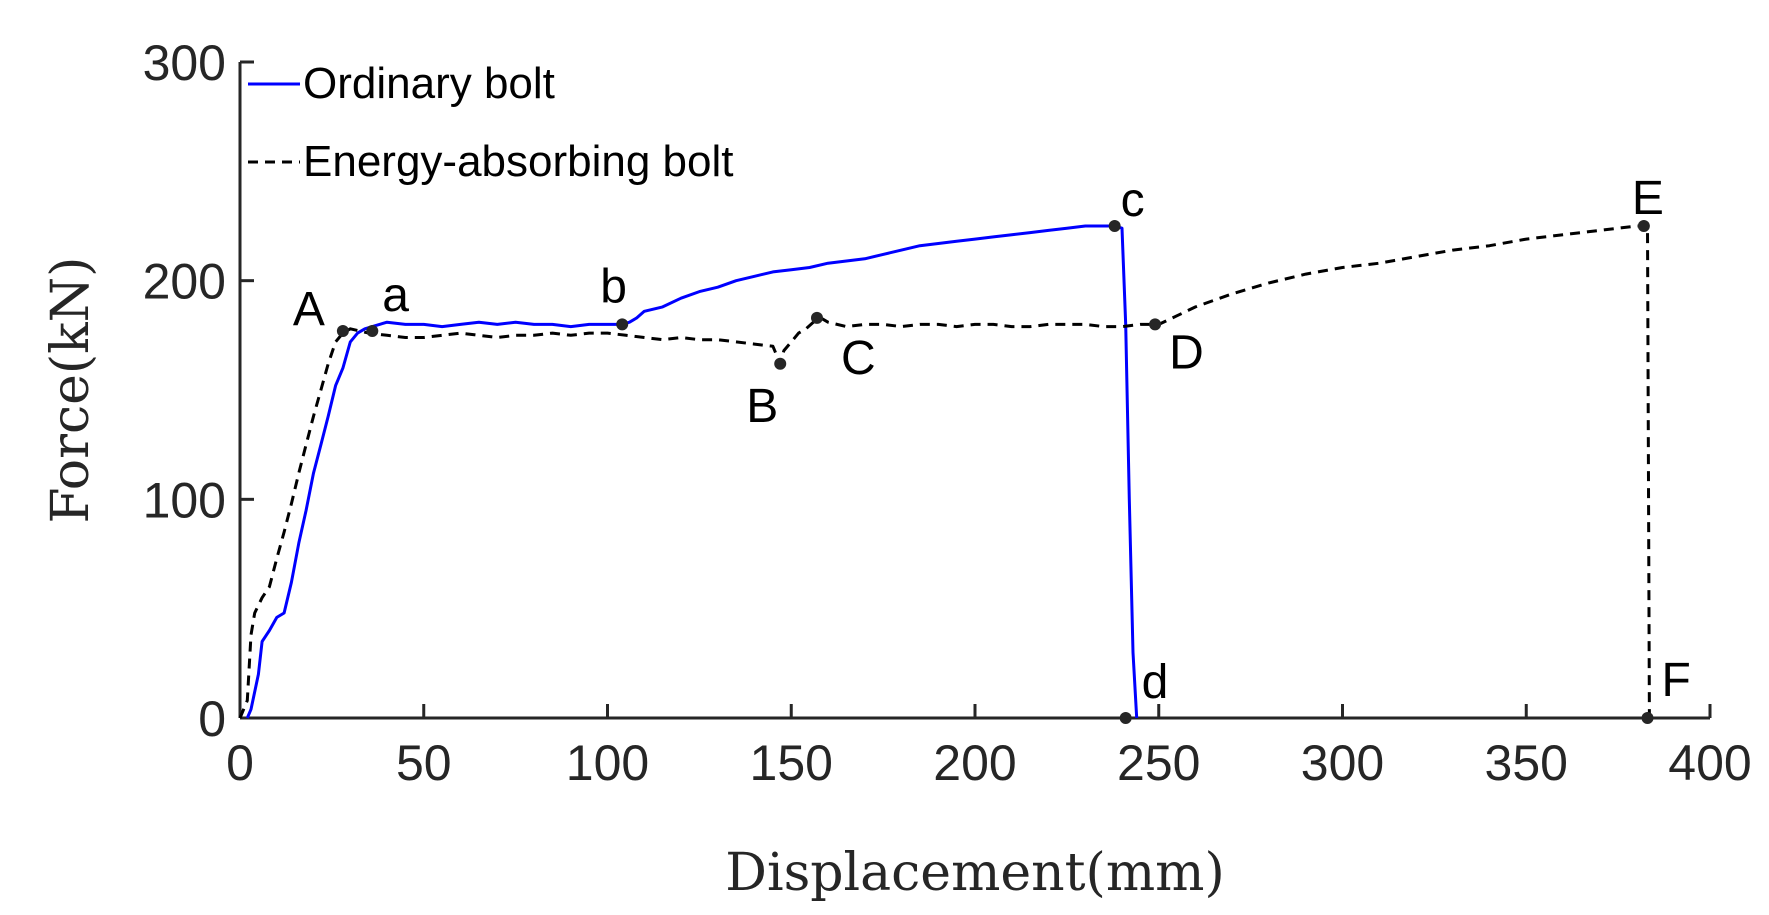 This screenshot has height=915, width=1769. I want to click on point-marker-c, so click(1114, 226).